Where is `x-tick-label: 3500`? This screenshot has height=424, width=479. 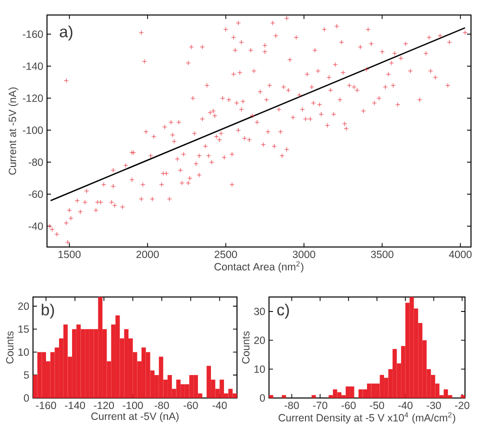
x-tick-label: 3500 is located at coordinates (382, 254).